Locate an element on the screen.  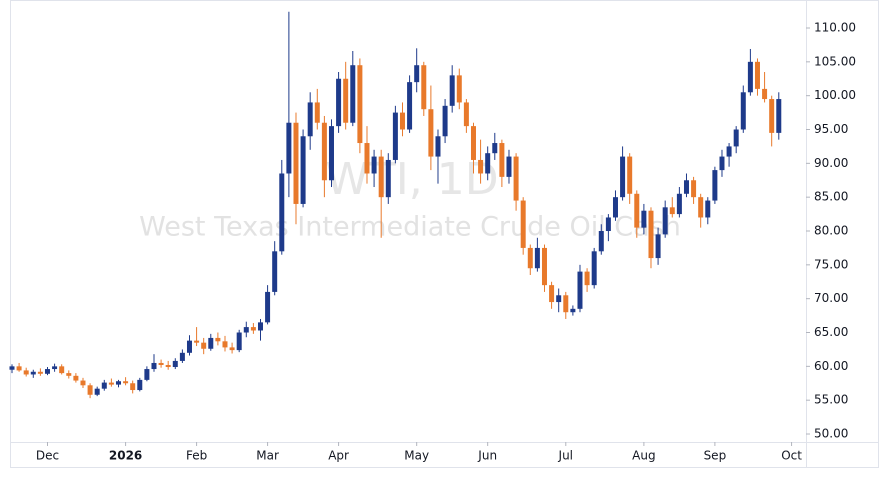
y-tick-label: 95.00 is located at coordinates (831, 129).